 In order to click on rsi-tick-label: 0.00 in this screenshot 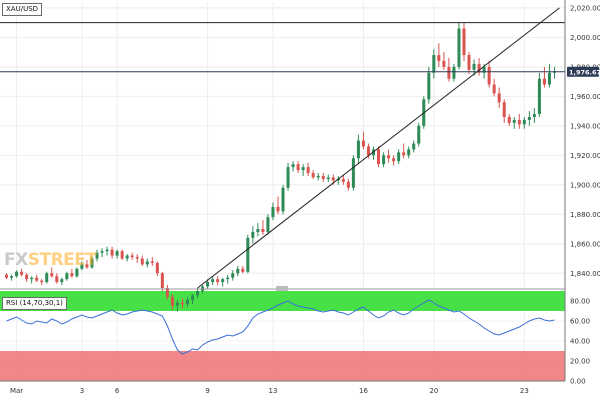, I will do `click(578, 382)`.